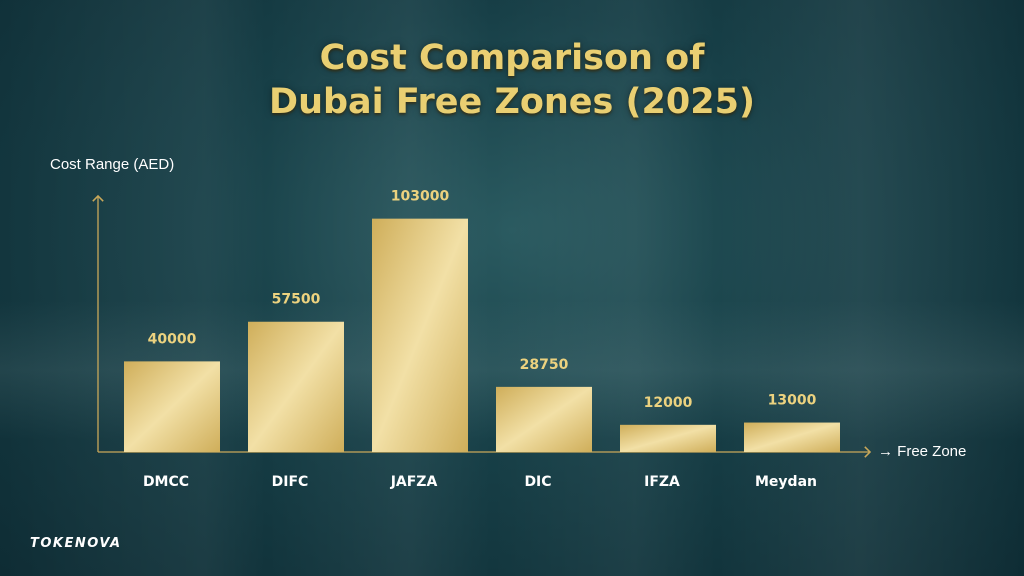 The height and width of the screenshot is (576, 1024). Describe the element at coordinates (668, 438) in the screenshot. I see `bar-ifza` at that location.